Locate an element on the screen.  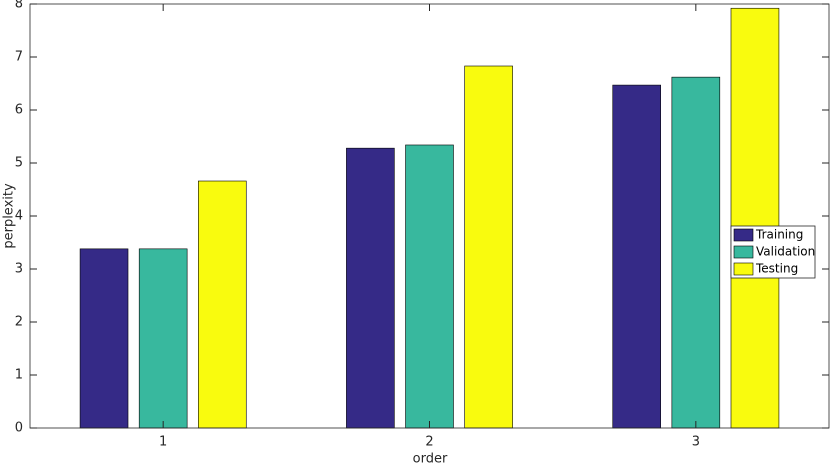
y-tick-label: 1 is located at coordinates (19, 375).